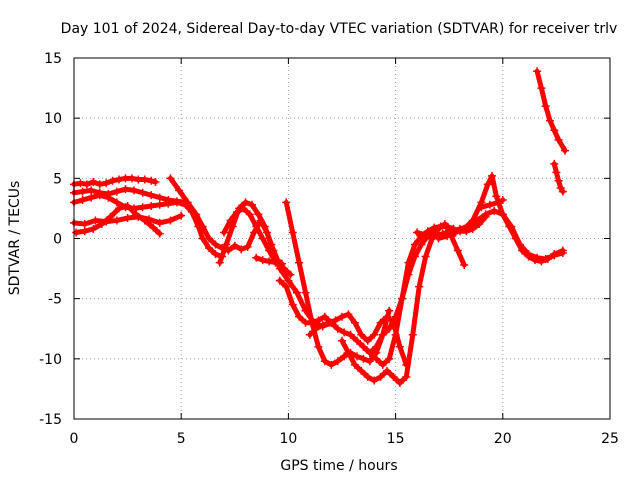 Image resolution: width=640 pixels, height=480 pixels. What do you see at coordinates (398, 292) in the screenshot?
I see `series-trail` at bounding box center [398, 292].